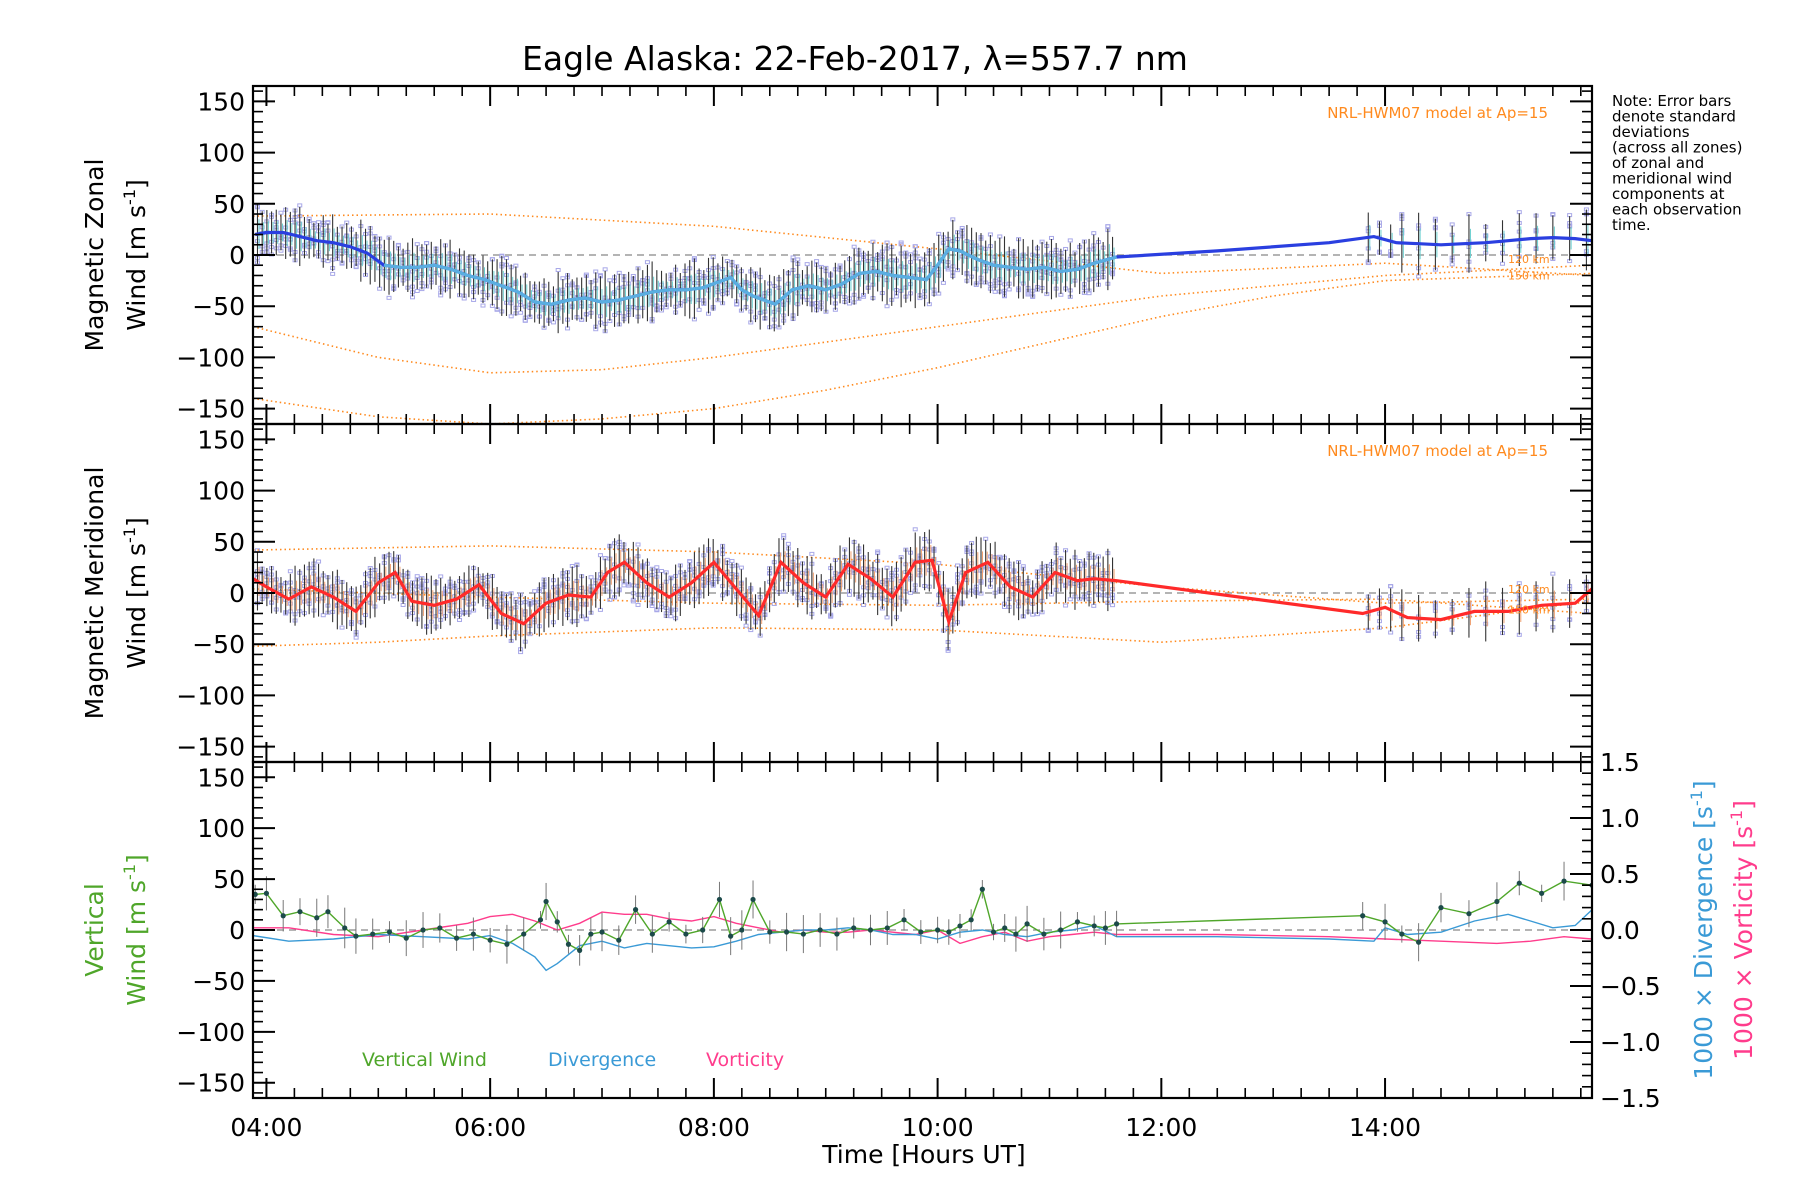 Image resolution: width=1800 pixels, height=1200 pixels. I want to click on y-label-line2: Wind [m s-1], so click(135, 930).